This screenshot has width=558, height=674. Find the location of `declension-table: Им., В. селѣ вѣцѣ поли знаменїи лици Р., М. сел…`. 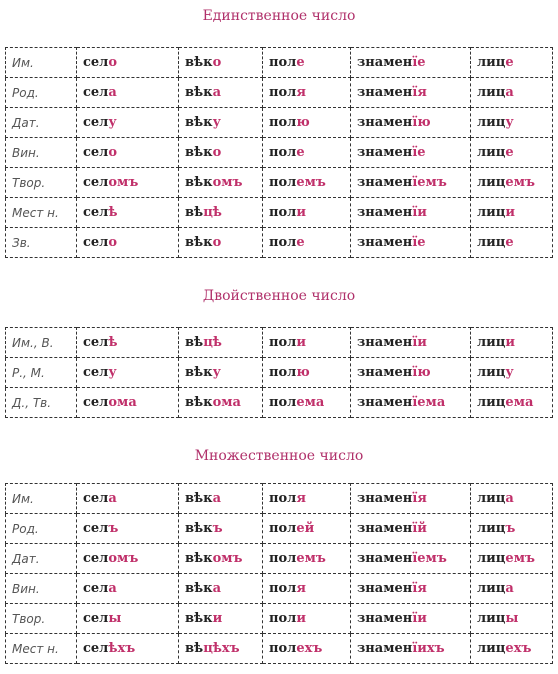

declension-table: Им., В. селѣ вѣцѣ поли знаменїи лици Р., М. сел… is located at coordinates (279, 372).